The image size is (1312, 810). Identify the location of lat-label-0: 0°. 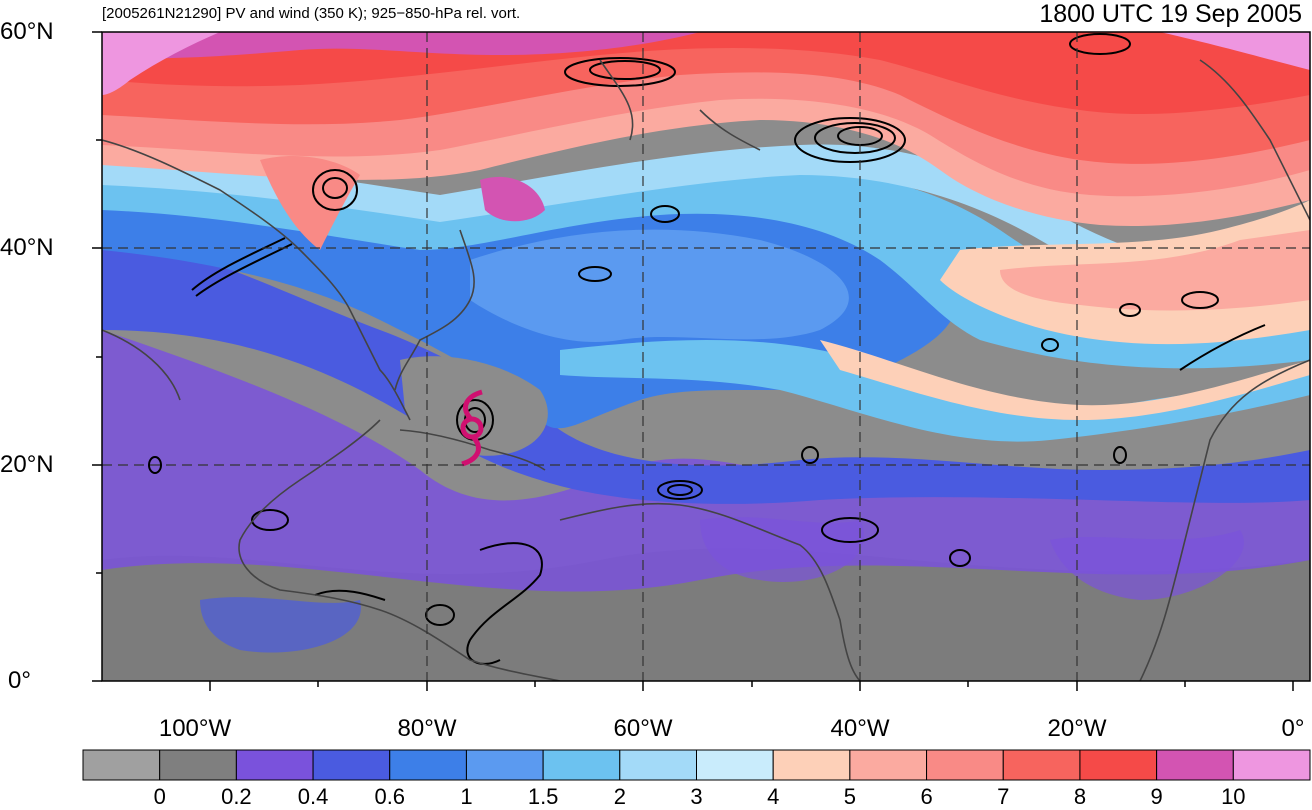
(19, 680).